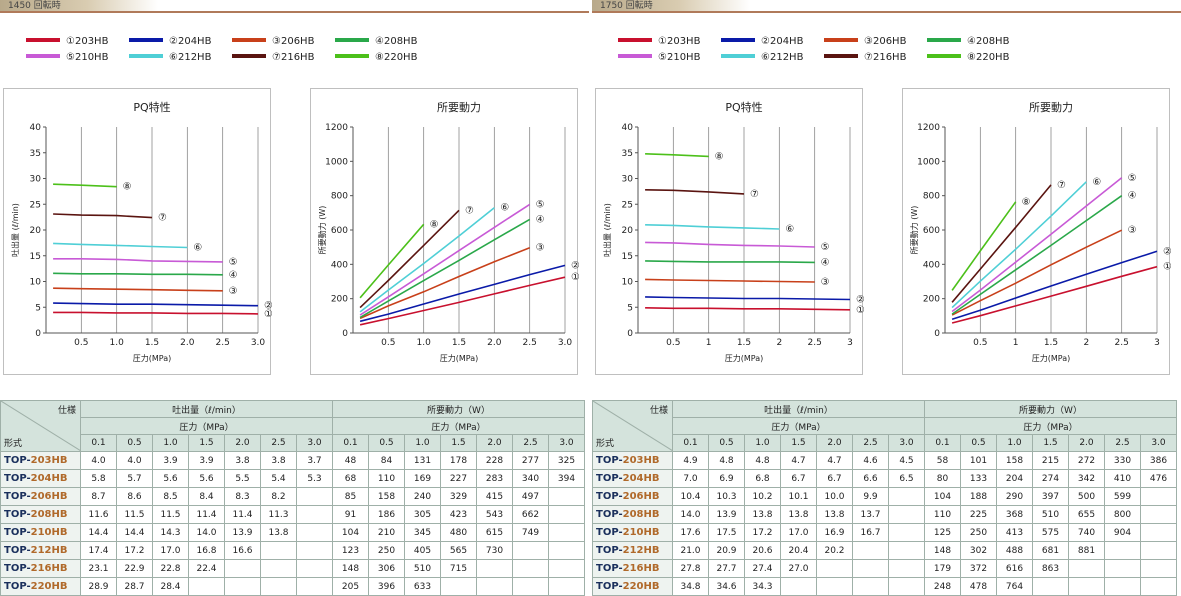 The width and height of the screenshot is (1181, 596). Describe the element at coordinates (336, 162) in the screenshot. I see `y-tick-label: 1000` at that location.